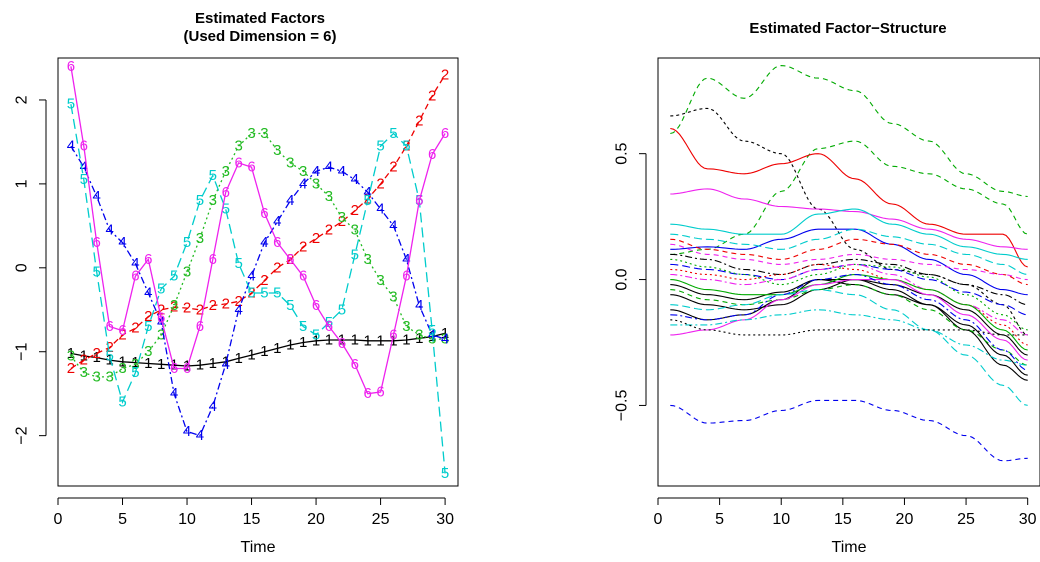 The image size is (1040, 562). Describe the element at coordinates (260, 18) in the screenshot. I see `factors-title-line-1: Estimated Factors` at that location.